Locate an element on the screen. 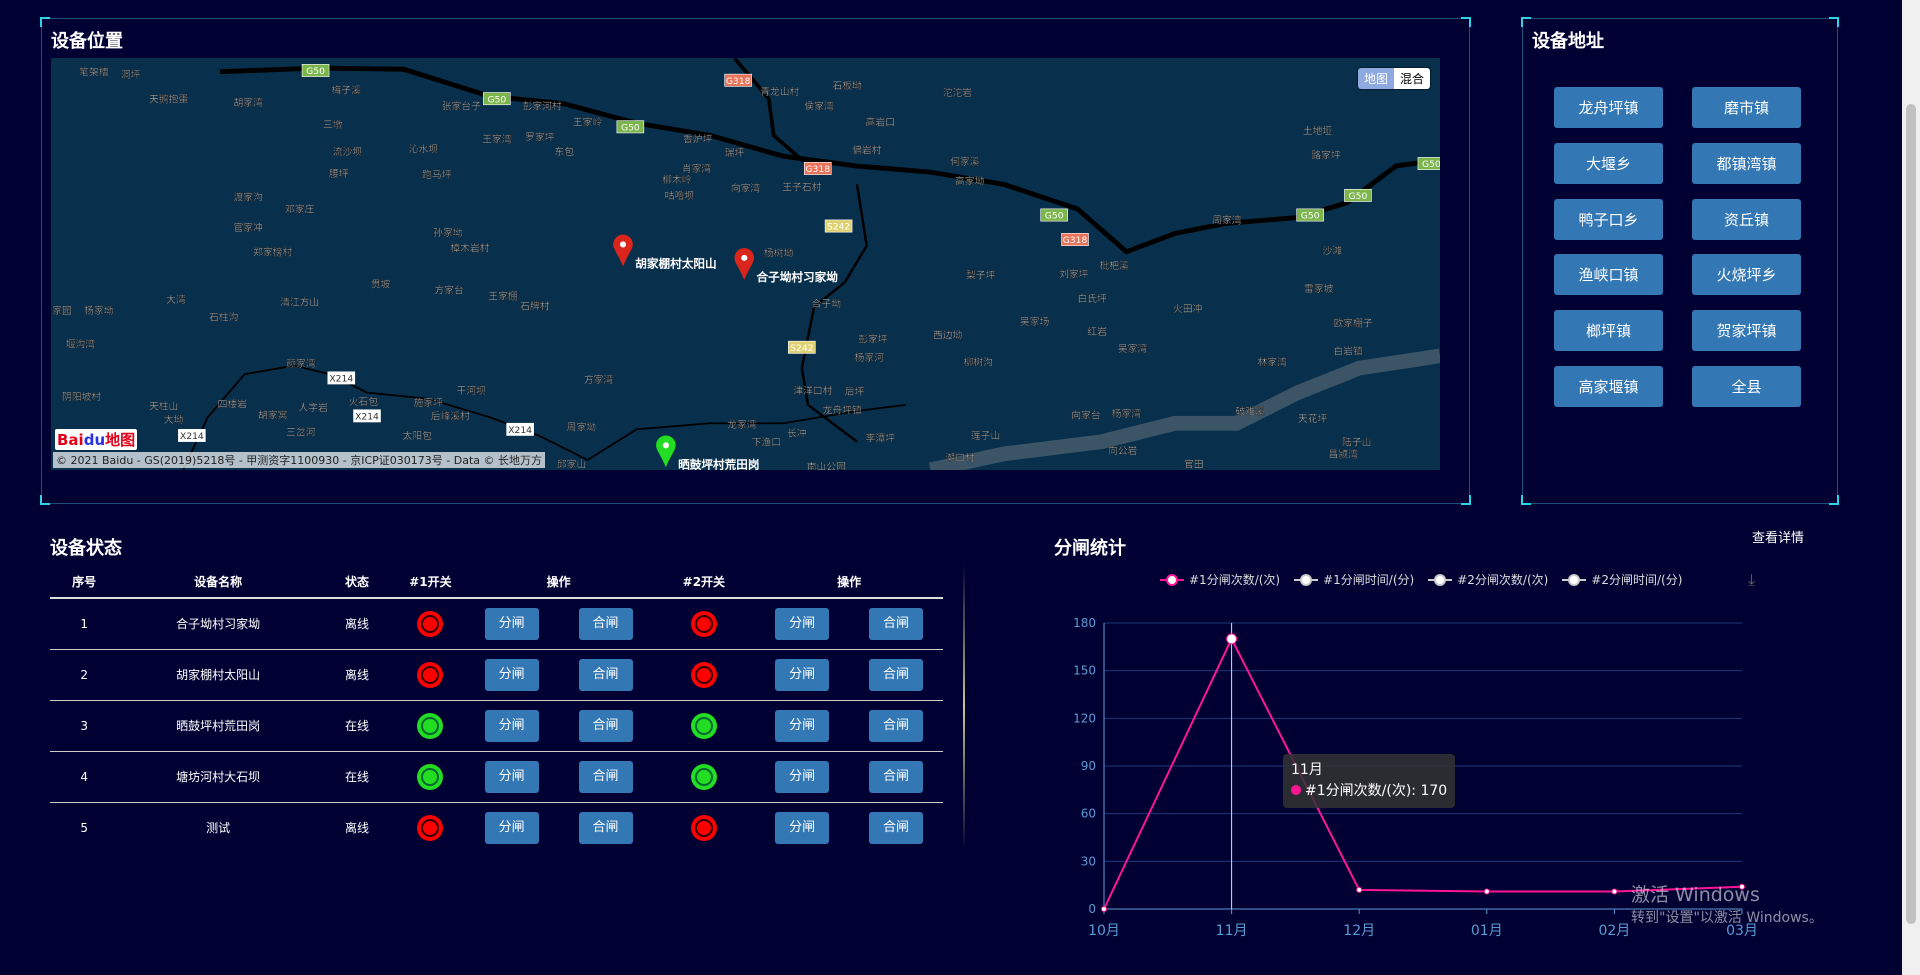 The image size is (1920, 975). svg-text: S242 is located at coordinates (801, 348).